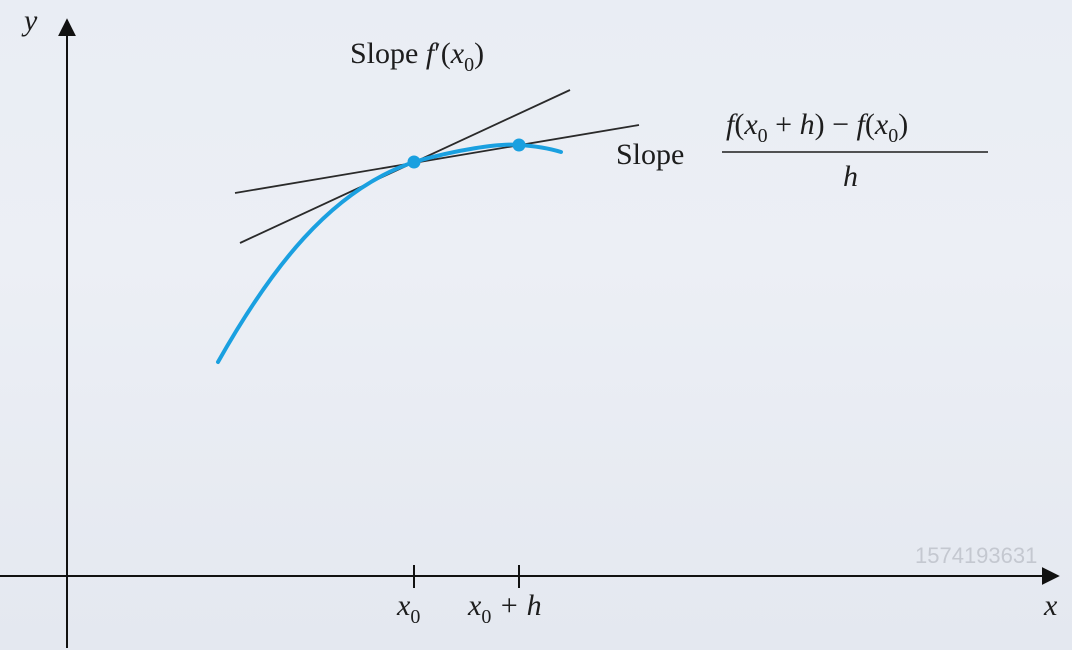  What do you see at coordinates (850, 176) in the screenshot?
I see `secant-denominator: h` at bounding box center [850, 176].